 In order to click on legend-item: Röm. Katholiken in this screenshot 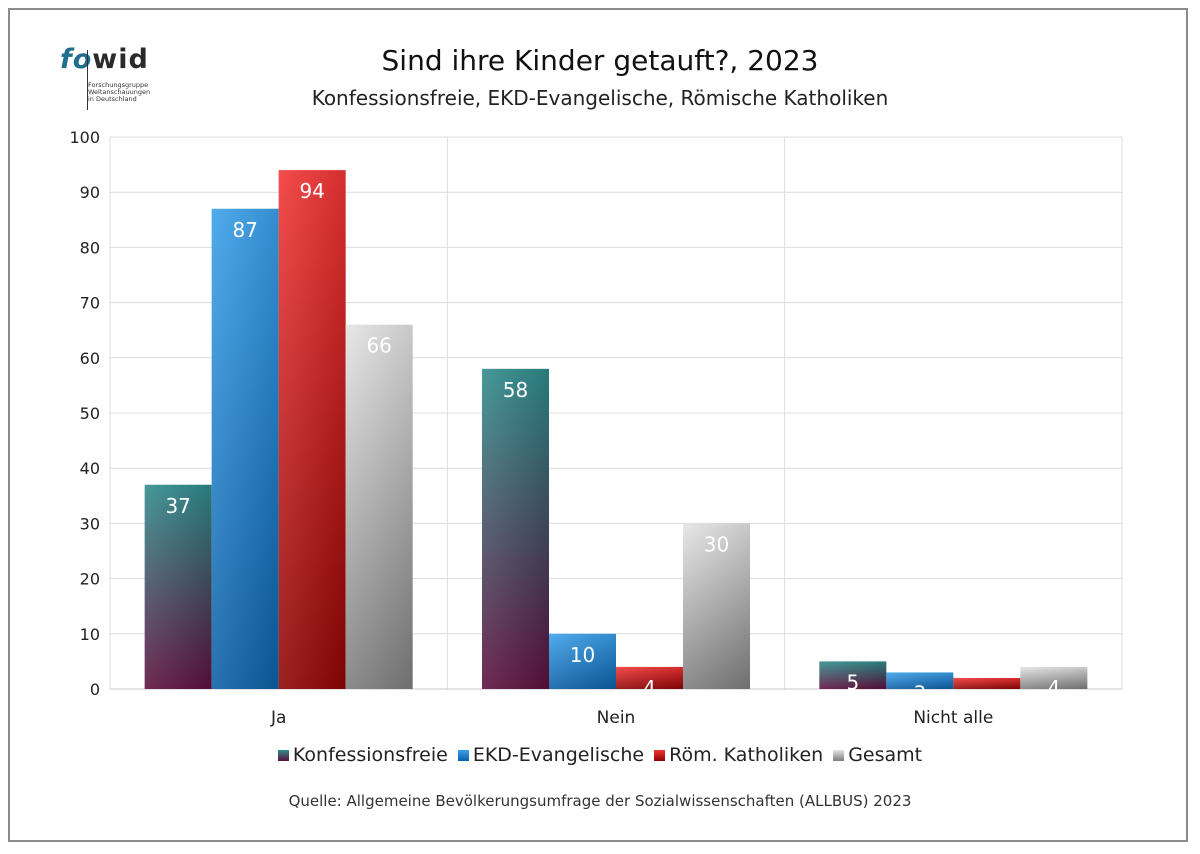, I will do `click(738, 755)`.